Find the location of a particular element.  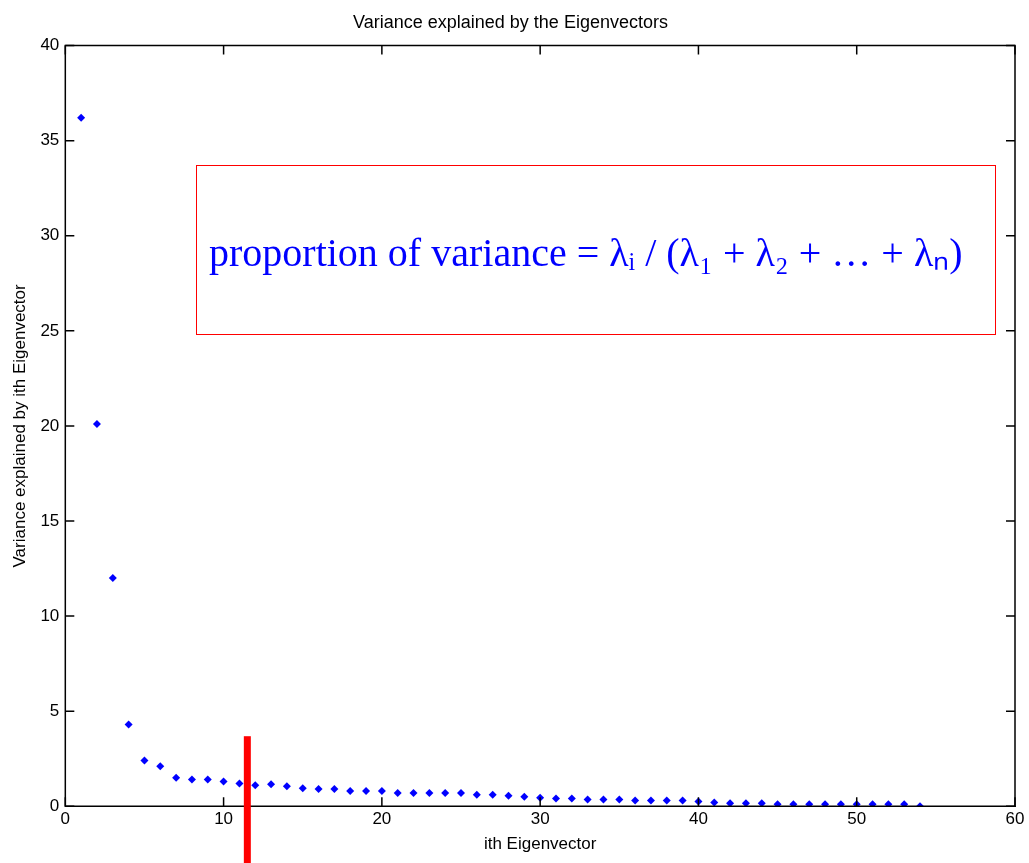

x-tick-label: 30 is located at coordinates (540, 819).